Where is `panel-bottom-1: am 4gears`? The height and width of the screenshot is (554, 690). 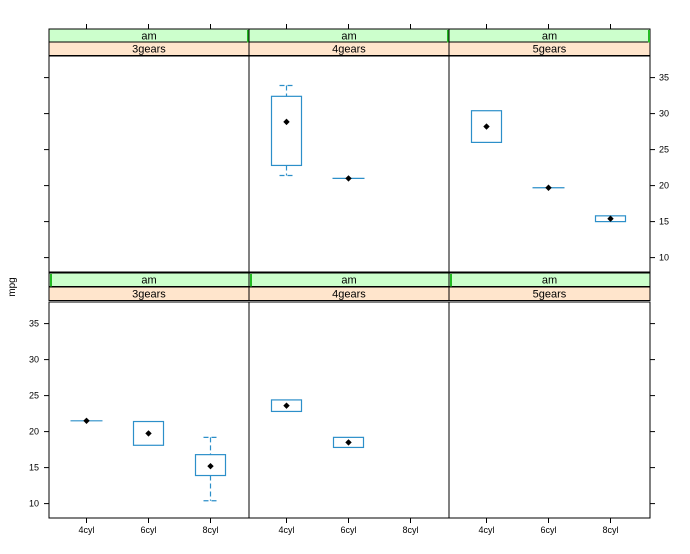
panel-bottom-1: am 4gears is located at coordinates (349, 395).